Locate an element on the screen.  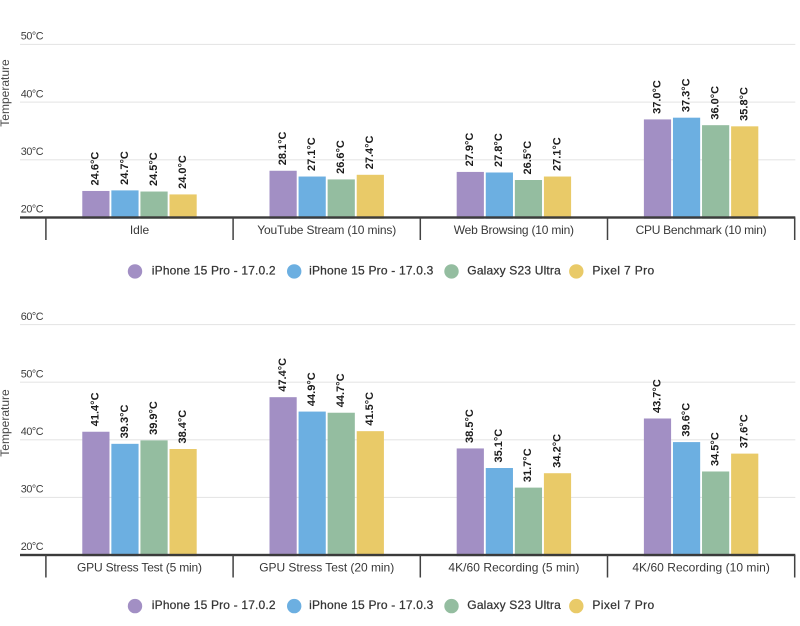
svg-text: 34.5°C is located at coordinates (715, 449).